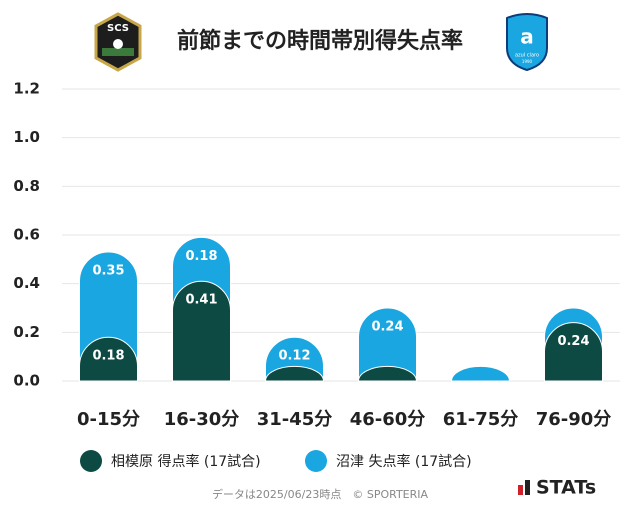 This screenshot has width=641, height=508. What do you see at coordinates (320, 41) in the screenshot?
I see `chart-title: 前節までの時間帯別得失点率` at bounding box center [320, 41].